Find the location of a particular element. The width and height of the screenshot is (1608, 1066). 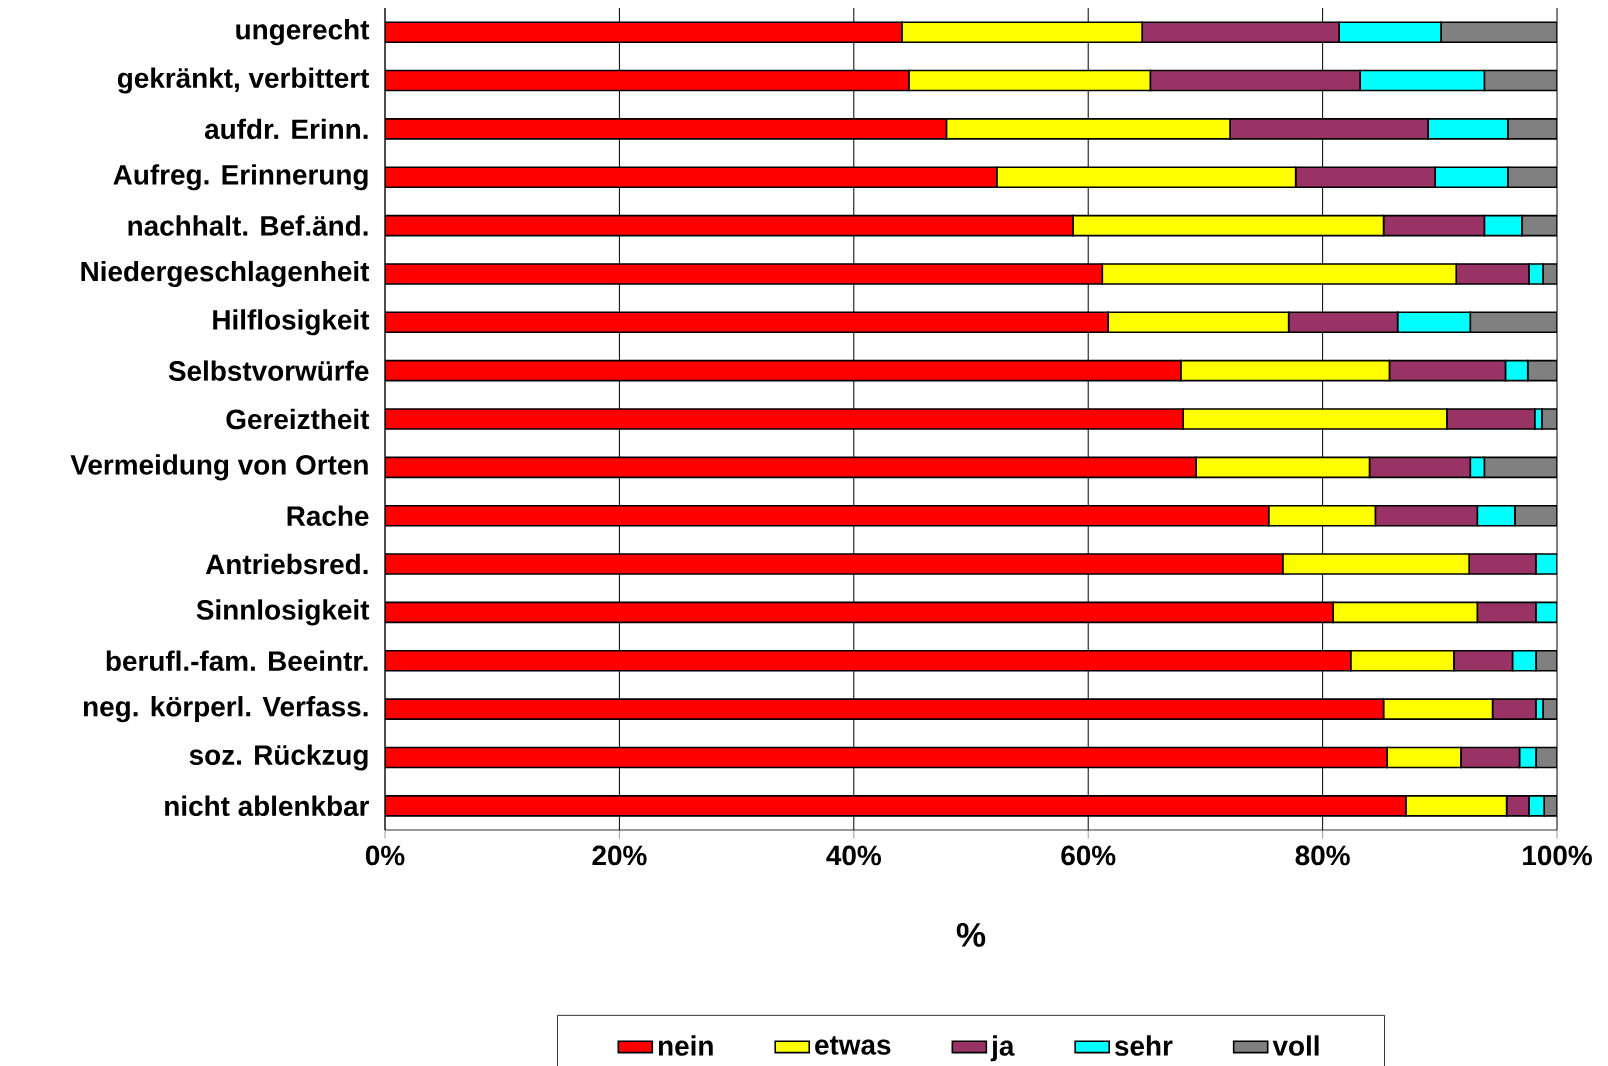

legend-label: sehr is located at coordinates (1143, 1045).